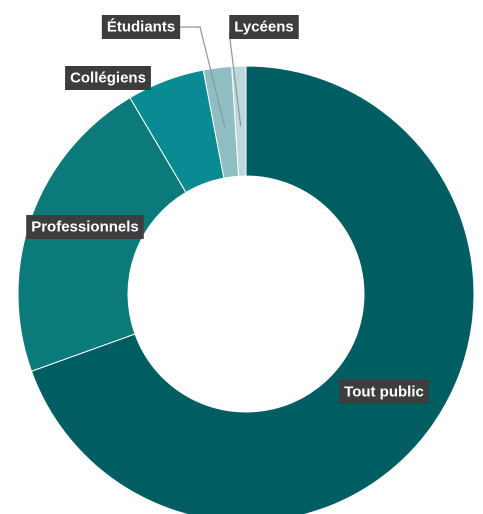  I want to click on label-bg-etudiants, so click(141, 27).